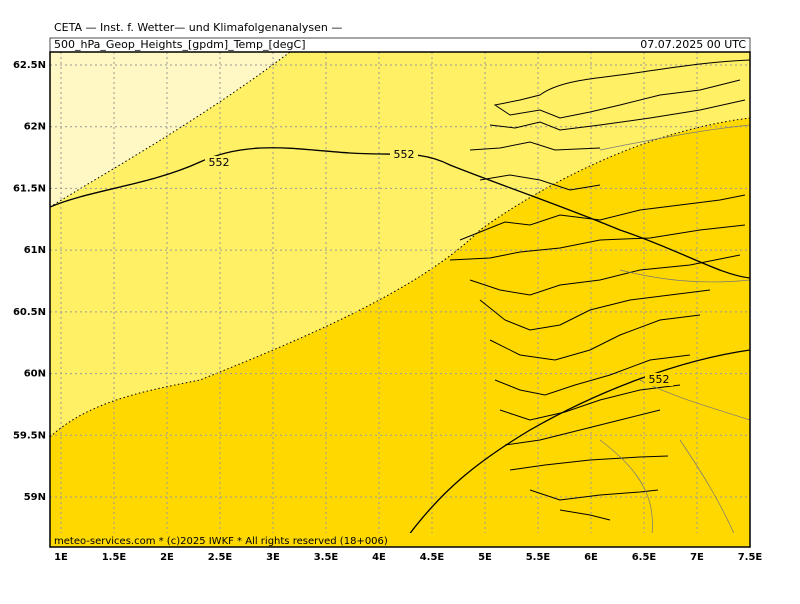 The image size is (800, 604). I want to click on isotherm, so click(170, 130).